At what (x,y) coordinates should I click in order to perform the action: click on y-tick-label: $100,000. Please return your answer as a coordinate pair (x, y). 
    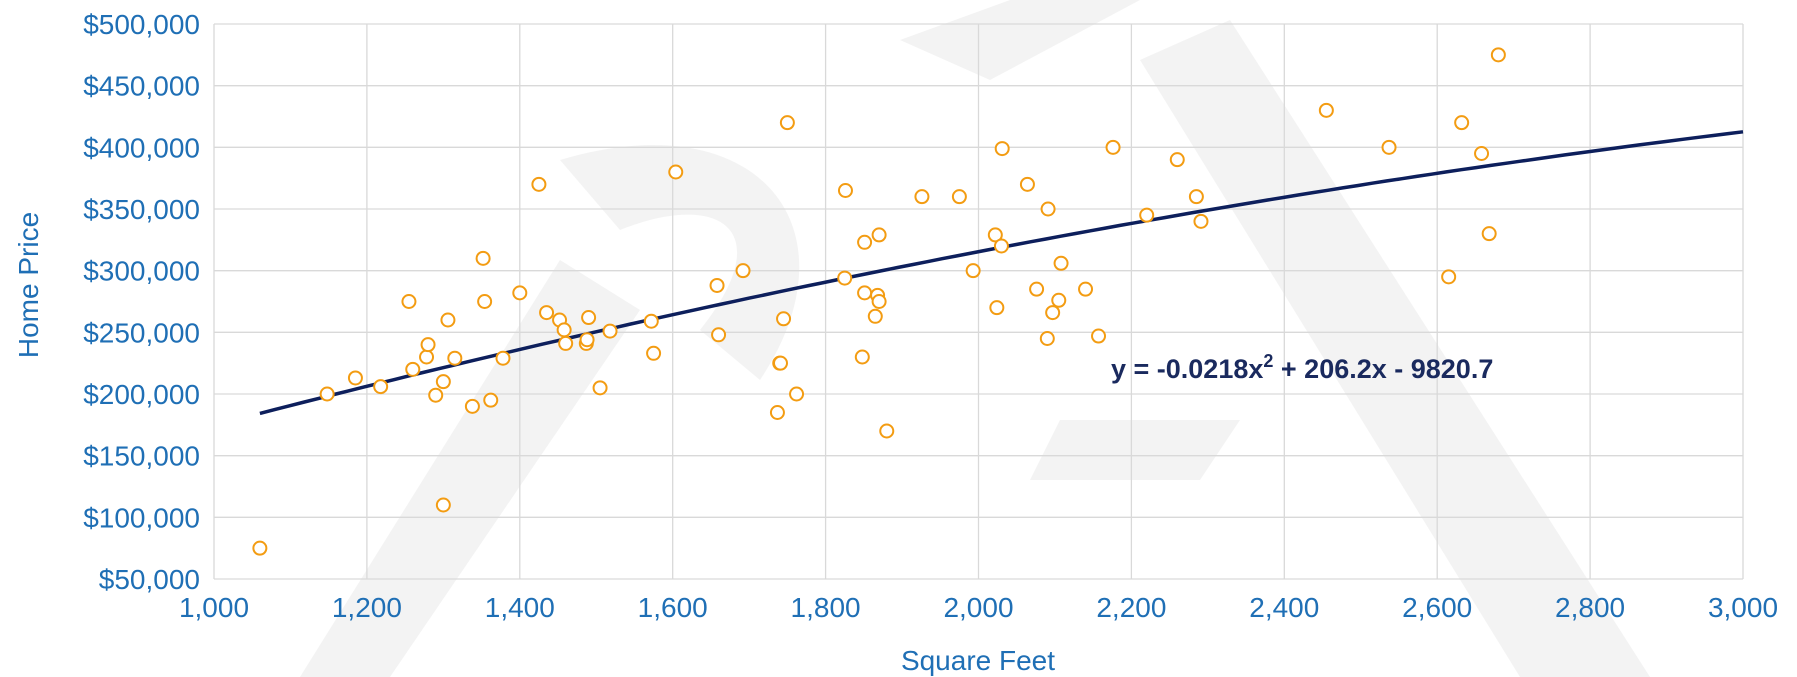
    Looking at the image, I should click on (141, 517).